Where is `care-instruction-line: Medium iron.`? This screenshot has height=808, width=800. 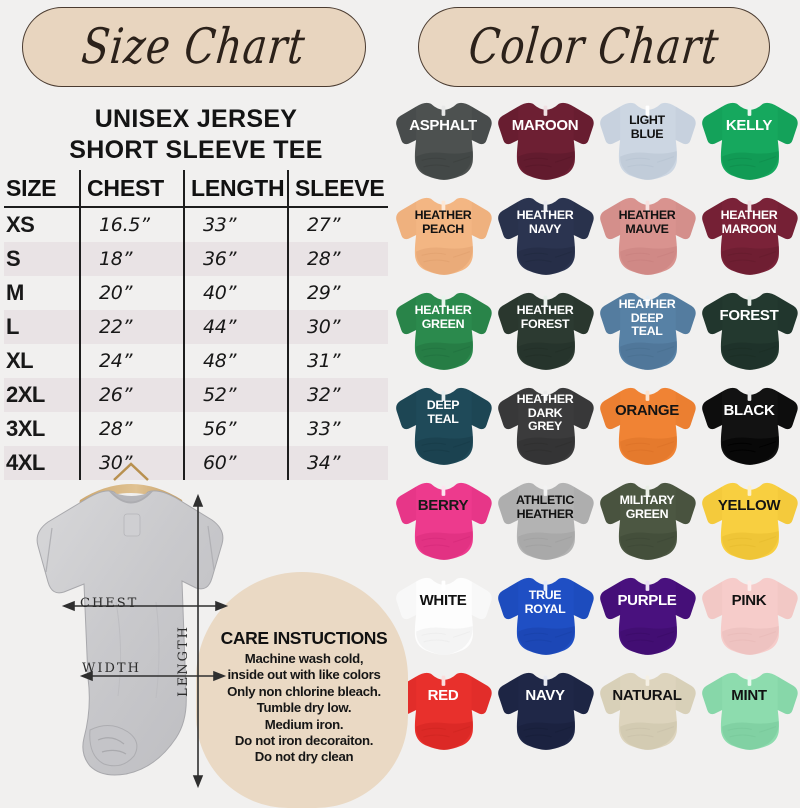
care-instruction-line: Medium iron. is located at coordinates (304, 724).